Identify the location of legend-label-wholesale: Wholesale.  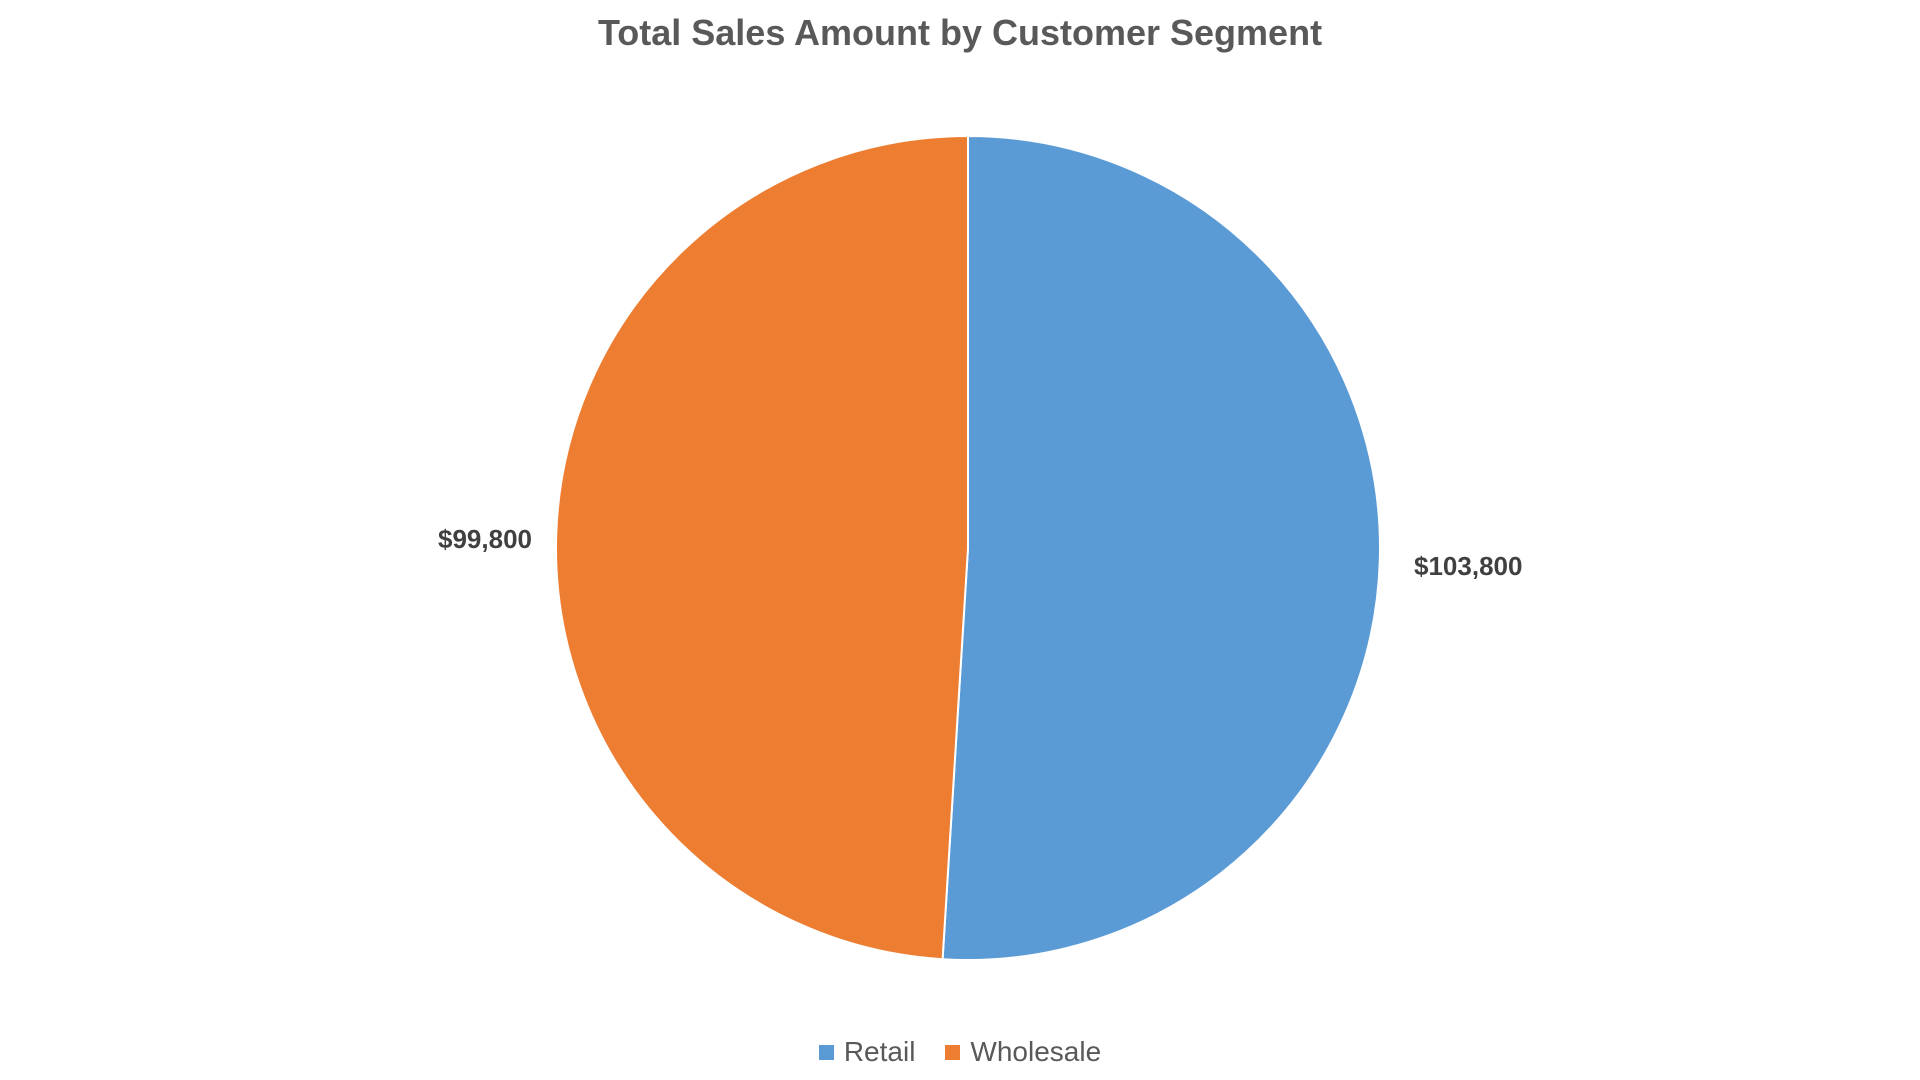
(1036, 1051).